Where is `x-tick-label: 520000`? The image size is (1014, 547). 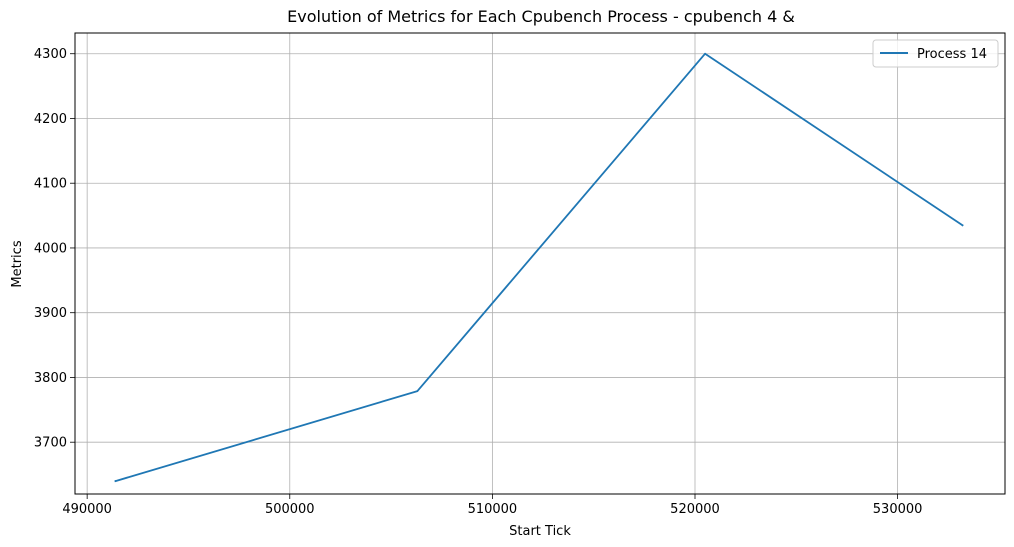 x-tick-label: 520000 is located at coordinates (695, 509).